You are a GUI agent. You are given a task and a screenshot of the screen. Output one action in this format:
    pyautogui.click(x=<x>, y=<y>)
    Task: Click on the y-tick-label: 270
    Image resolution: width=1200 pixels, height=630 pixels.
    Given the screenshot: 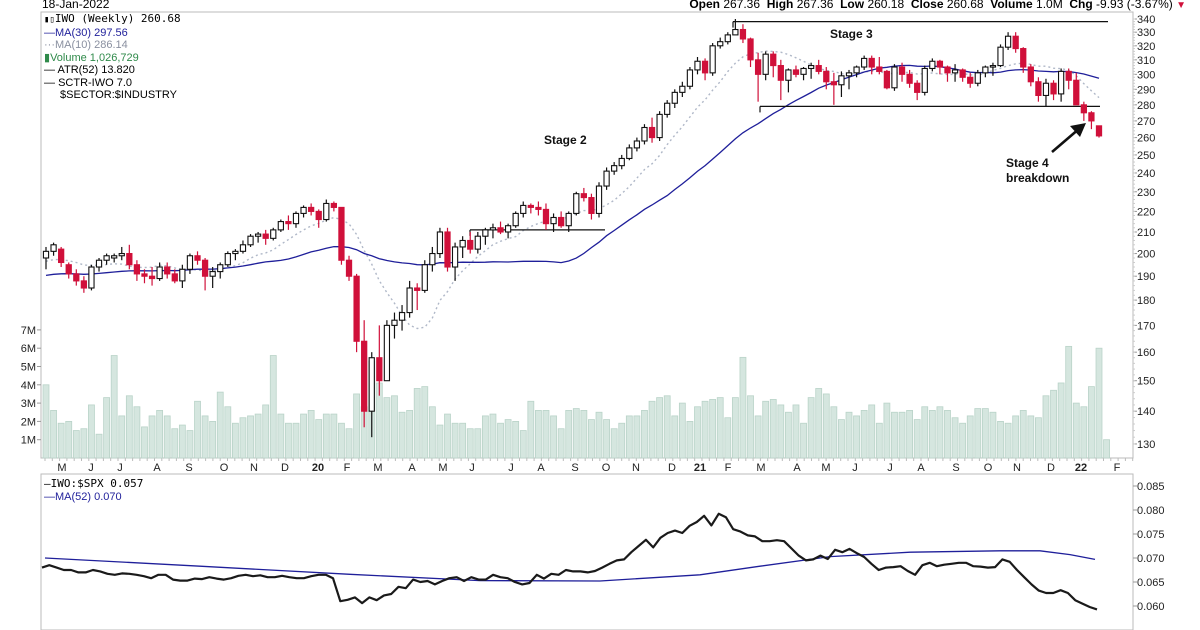 What is the action you would take?
    pyautogui.click(x=1146, y=122)
    